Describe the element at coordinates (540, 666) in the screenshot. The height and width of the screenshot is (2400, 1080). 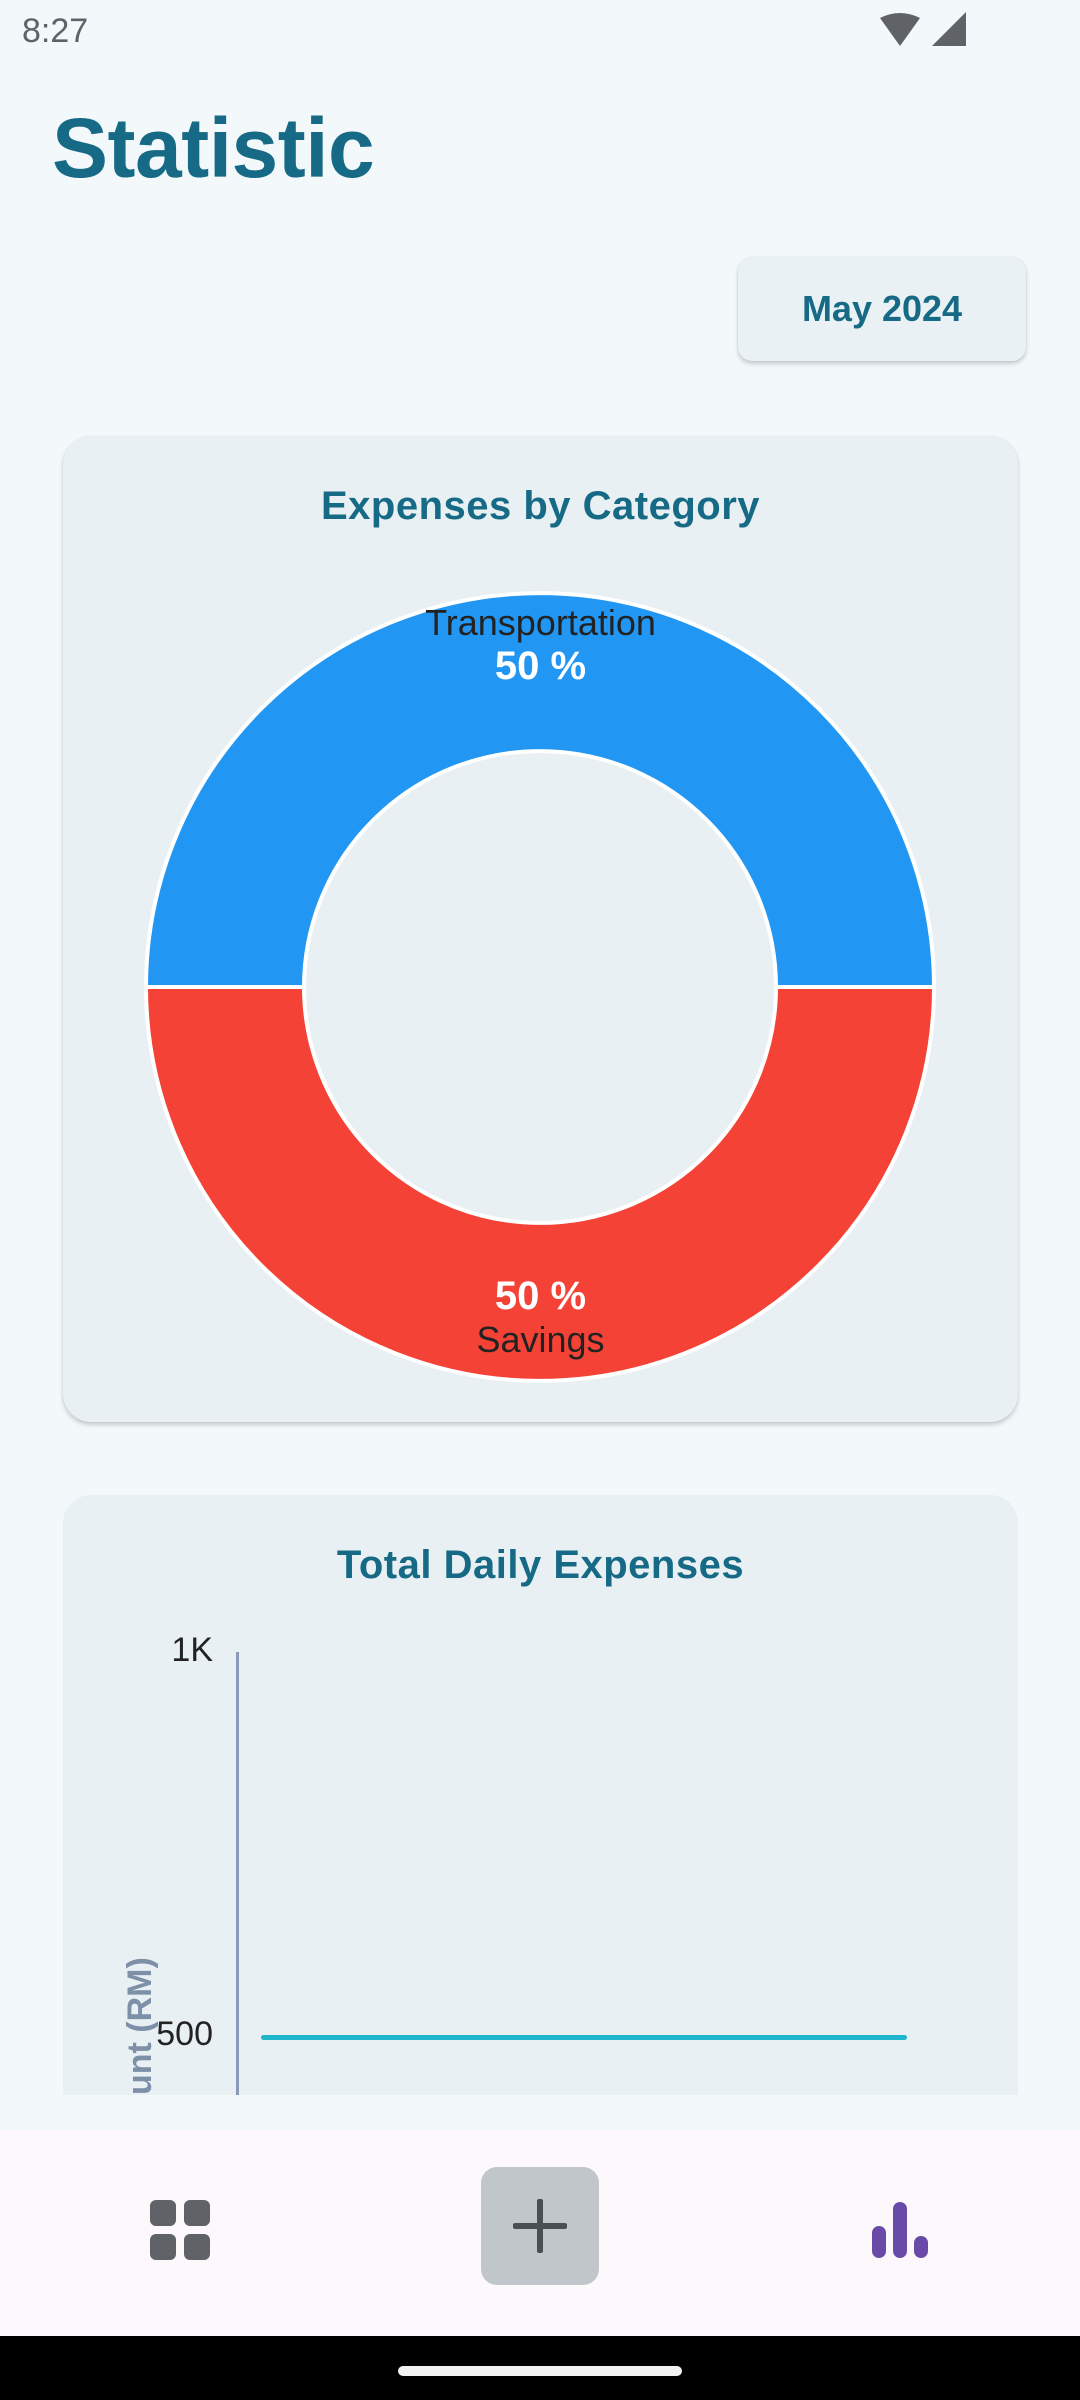
I see `slice-percent-transportation: 50 %` at that location.